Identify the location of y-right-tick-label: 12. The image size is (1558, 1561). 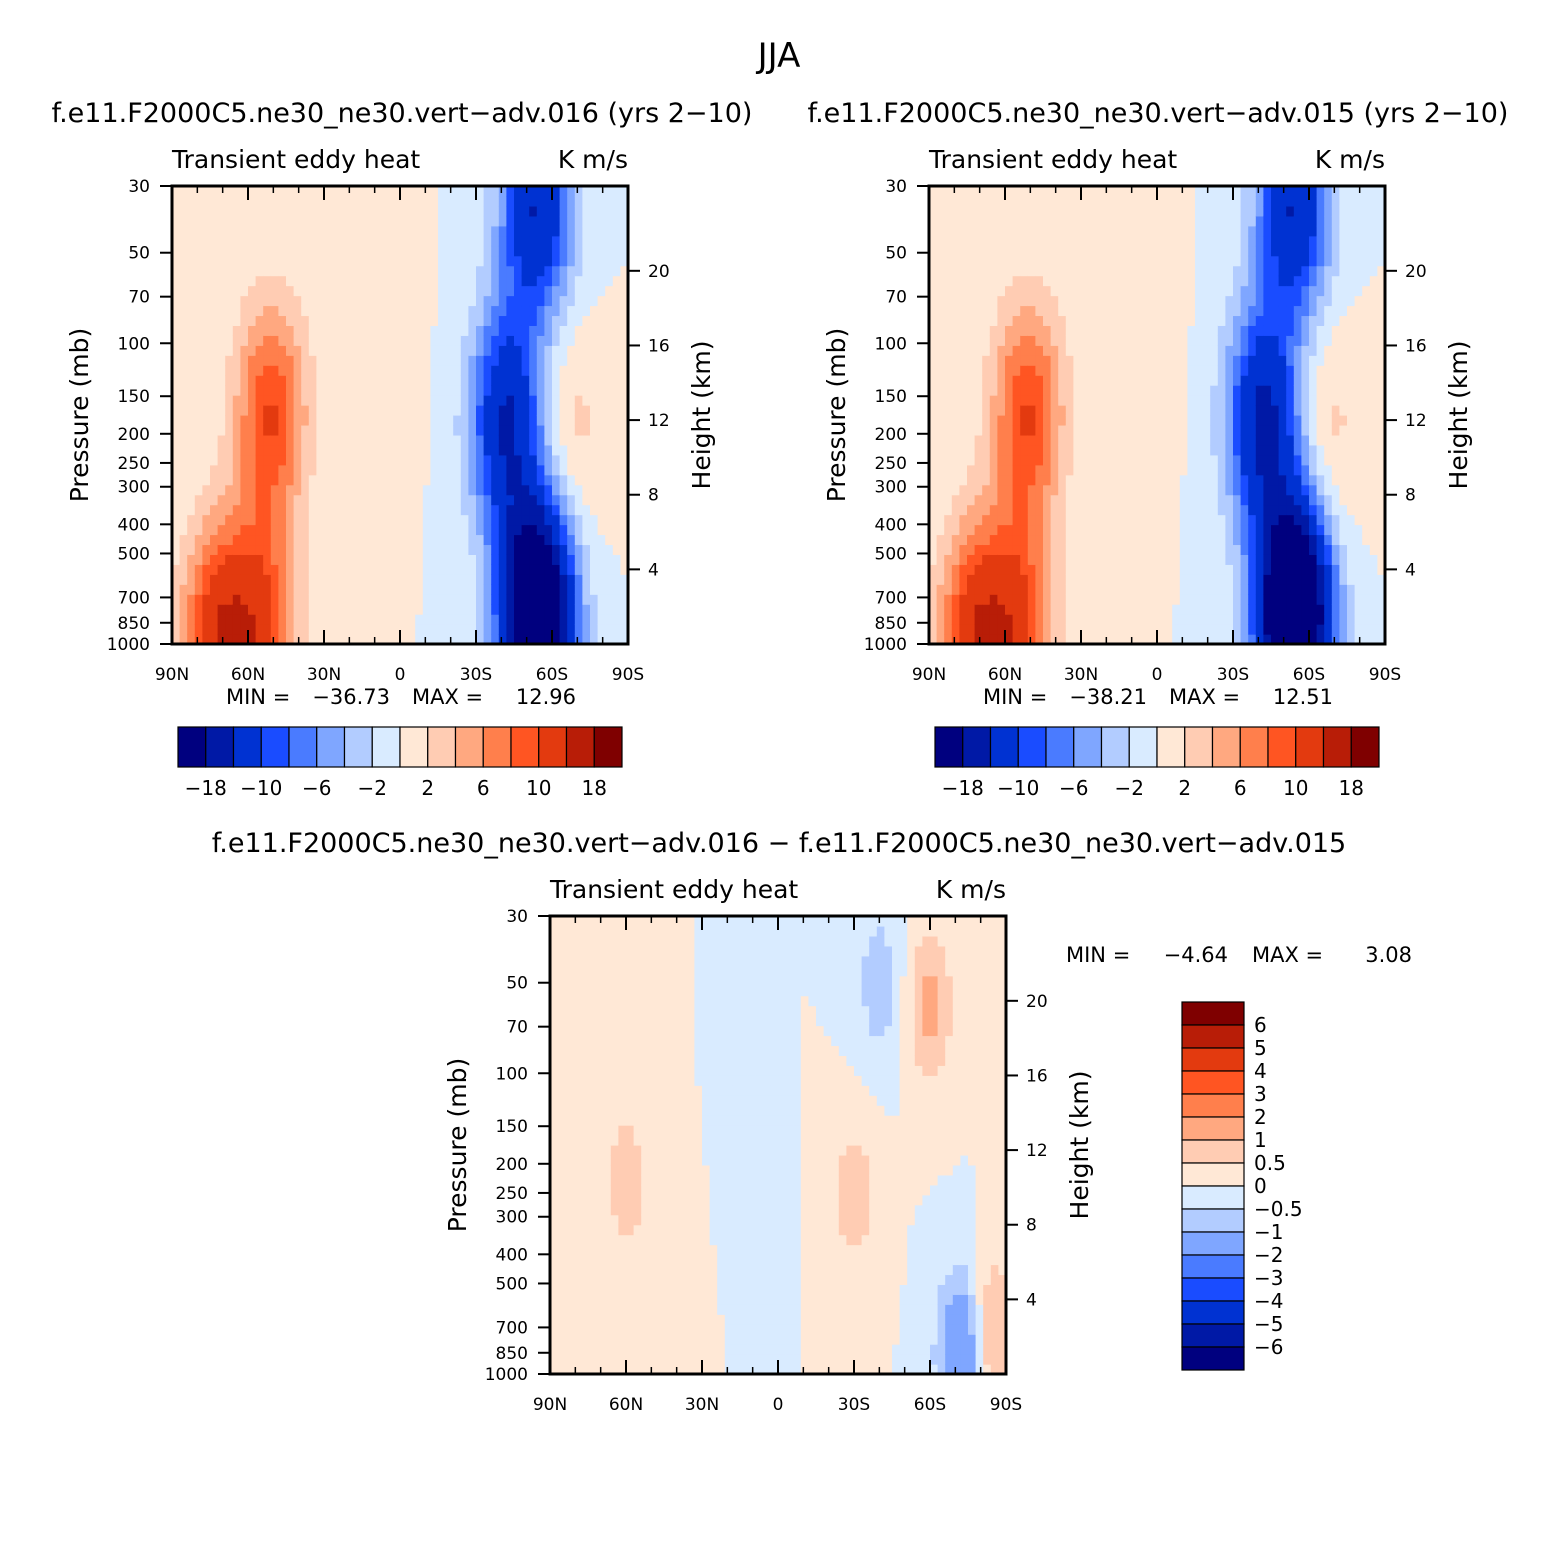
(659, 421).